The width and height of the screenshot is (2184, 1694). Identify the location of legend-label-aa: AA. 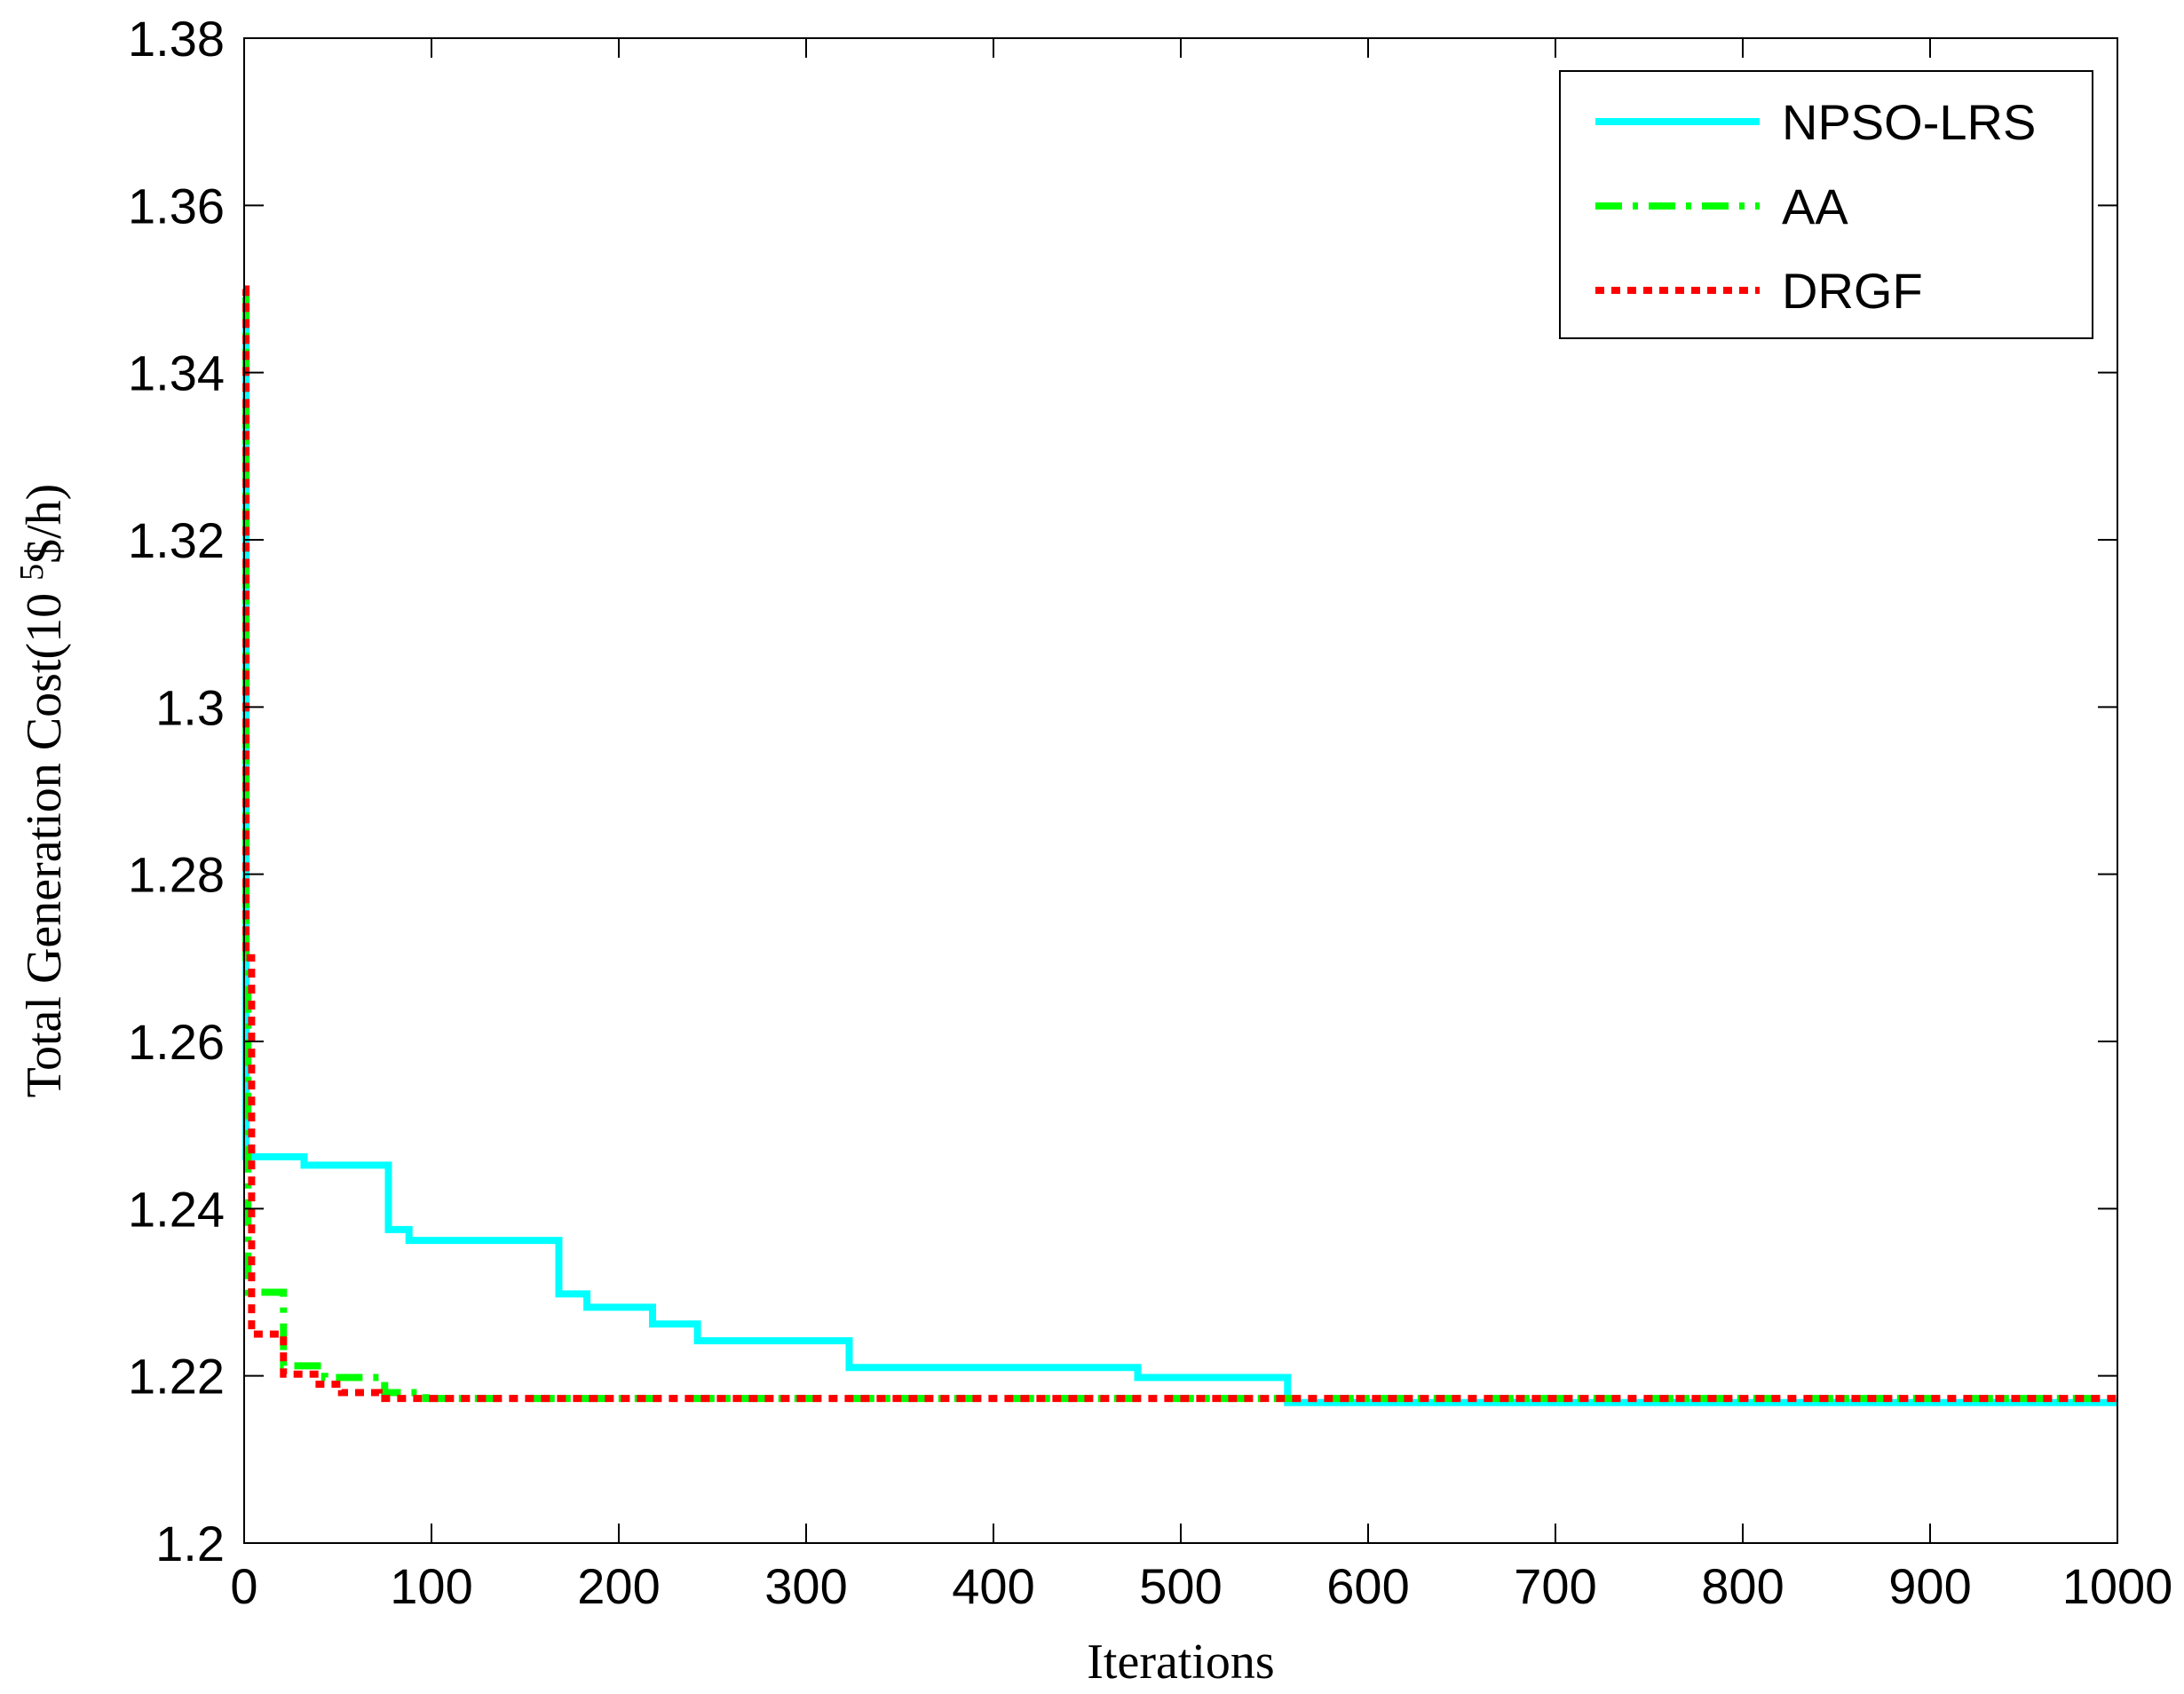
(1815, 206).